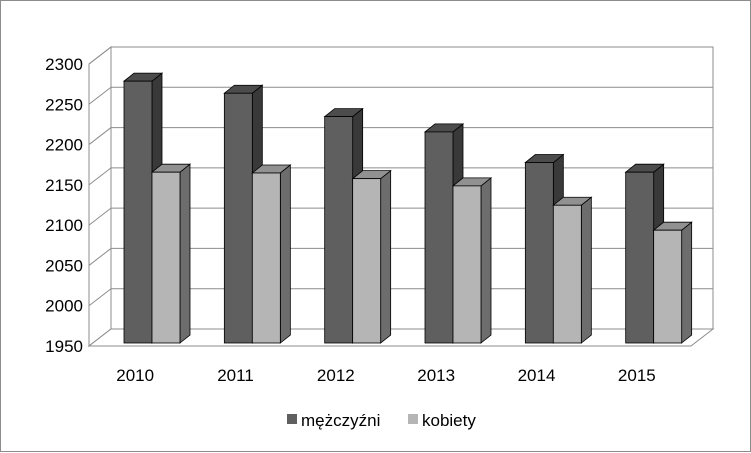 The height and width of the screenshot is (453, 751). What do you see at coordinates (64, 64) in the screenshot?
I see `y-tick-label: 2300` at bounding box center [64, 64].